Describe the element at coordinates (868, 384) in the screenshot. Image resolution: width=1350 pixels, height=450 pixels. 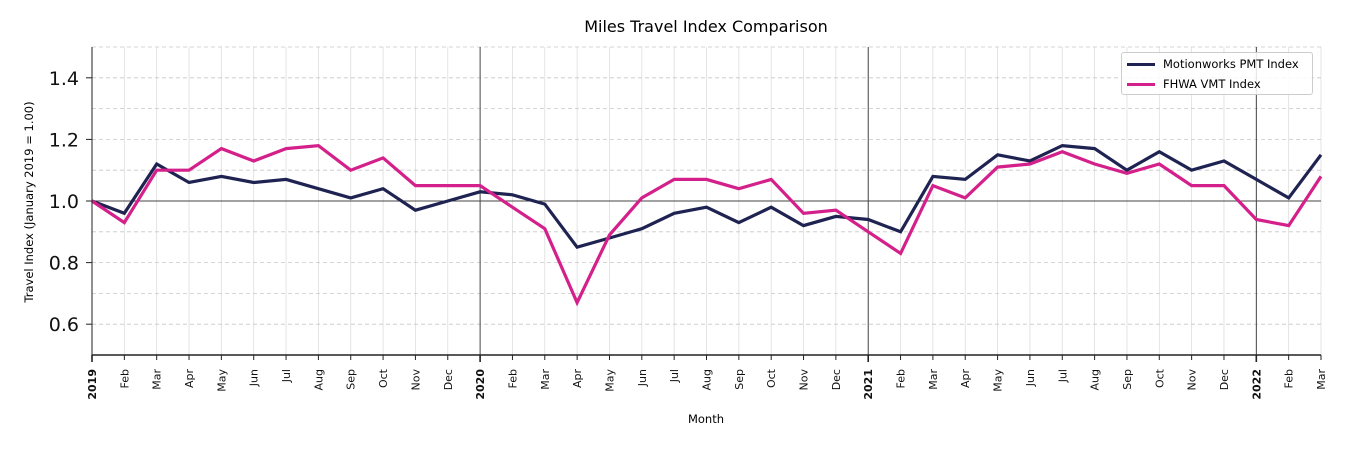
I see `x-tick-label-year: 2021` at that location.